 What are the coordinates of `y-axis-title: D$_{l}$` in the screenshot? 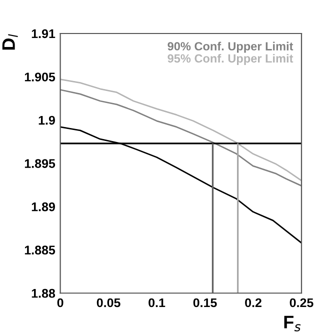 It's located at (10, 42).